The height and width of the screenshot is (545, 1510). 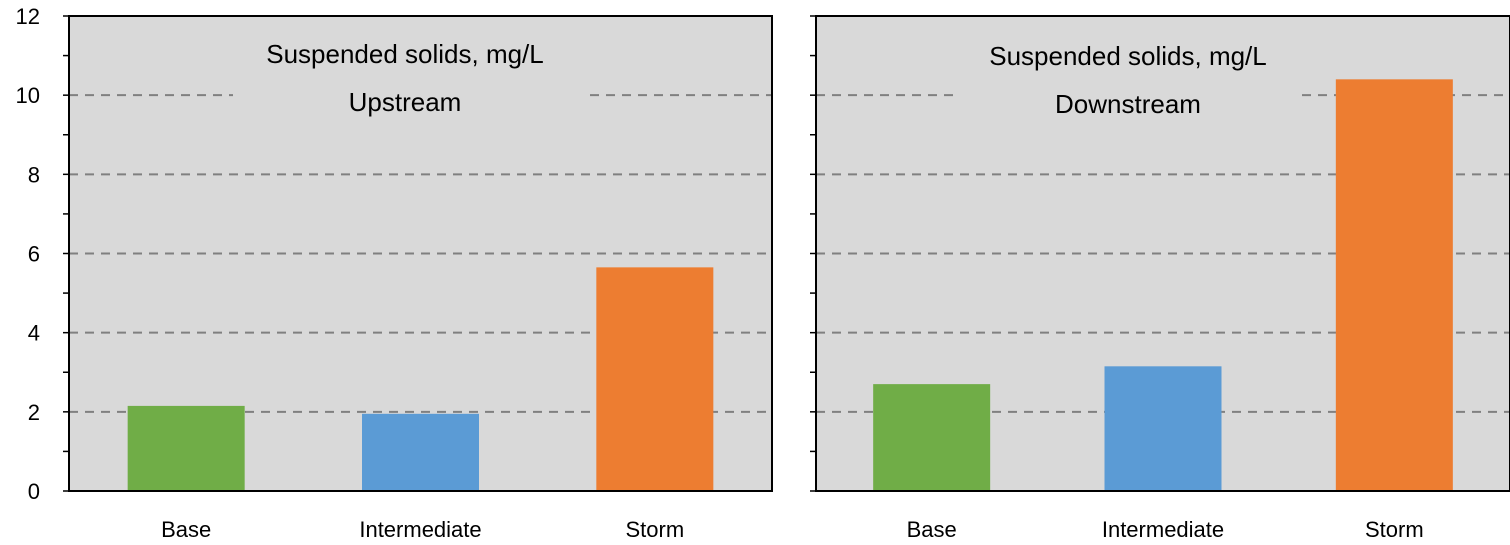 I want to click on y-tick-label: 2, so click(x=34, y=412).